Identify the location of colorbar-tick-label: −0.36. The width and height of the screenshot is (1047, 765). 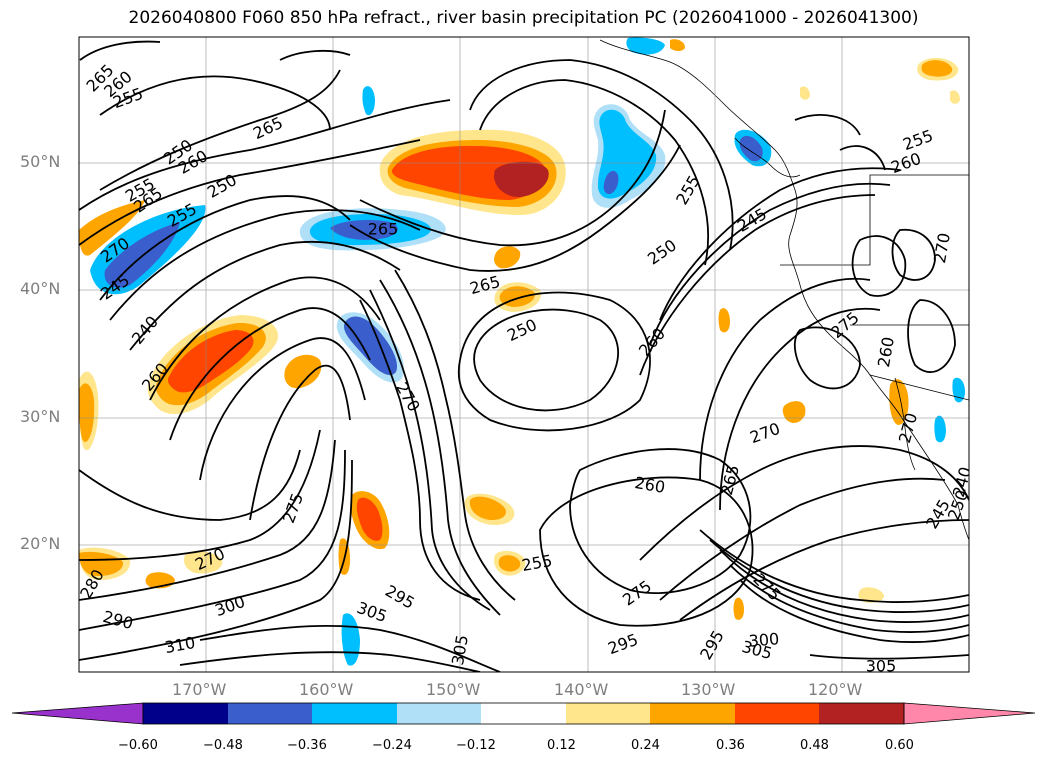
(307, 745).